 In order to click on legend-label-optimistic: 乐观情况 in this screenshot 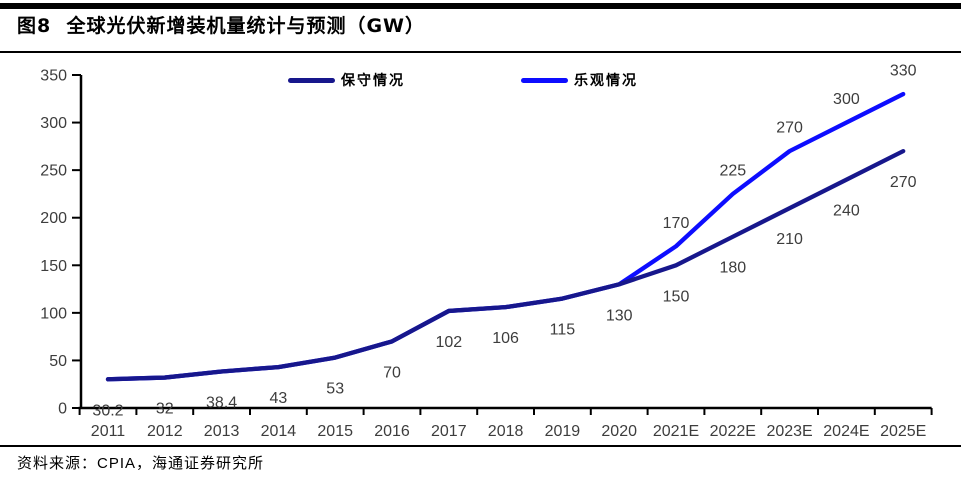, I will do `click(606, 80)`.